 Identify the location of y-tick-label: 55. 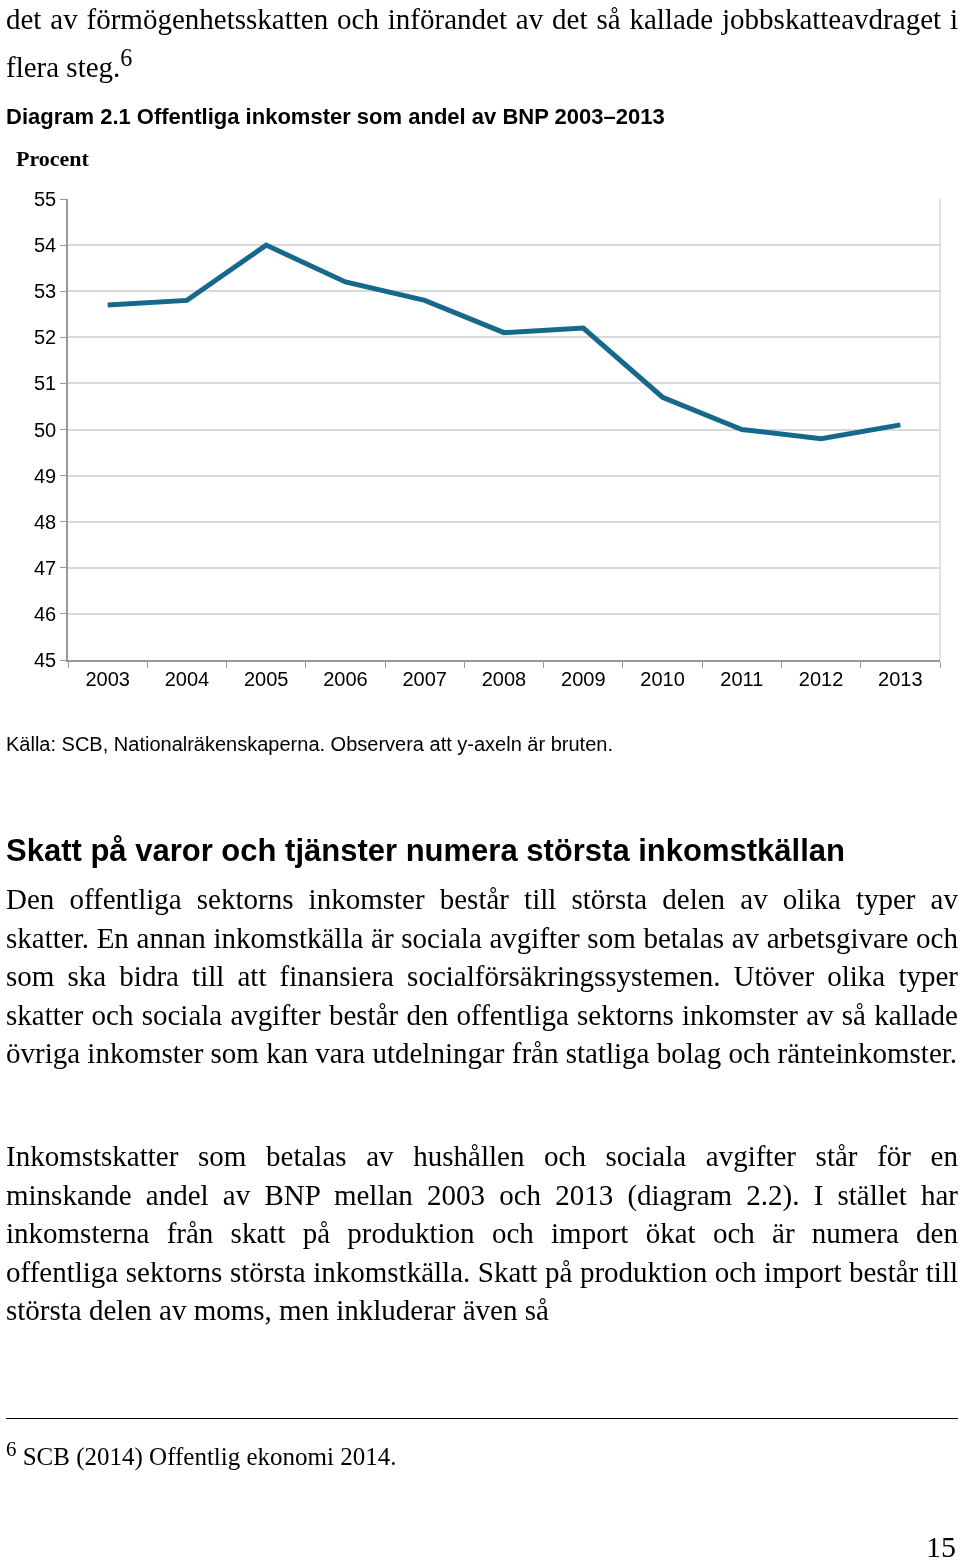
(45, 199).